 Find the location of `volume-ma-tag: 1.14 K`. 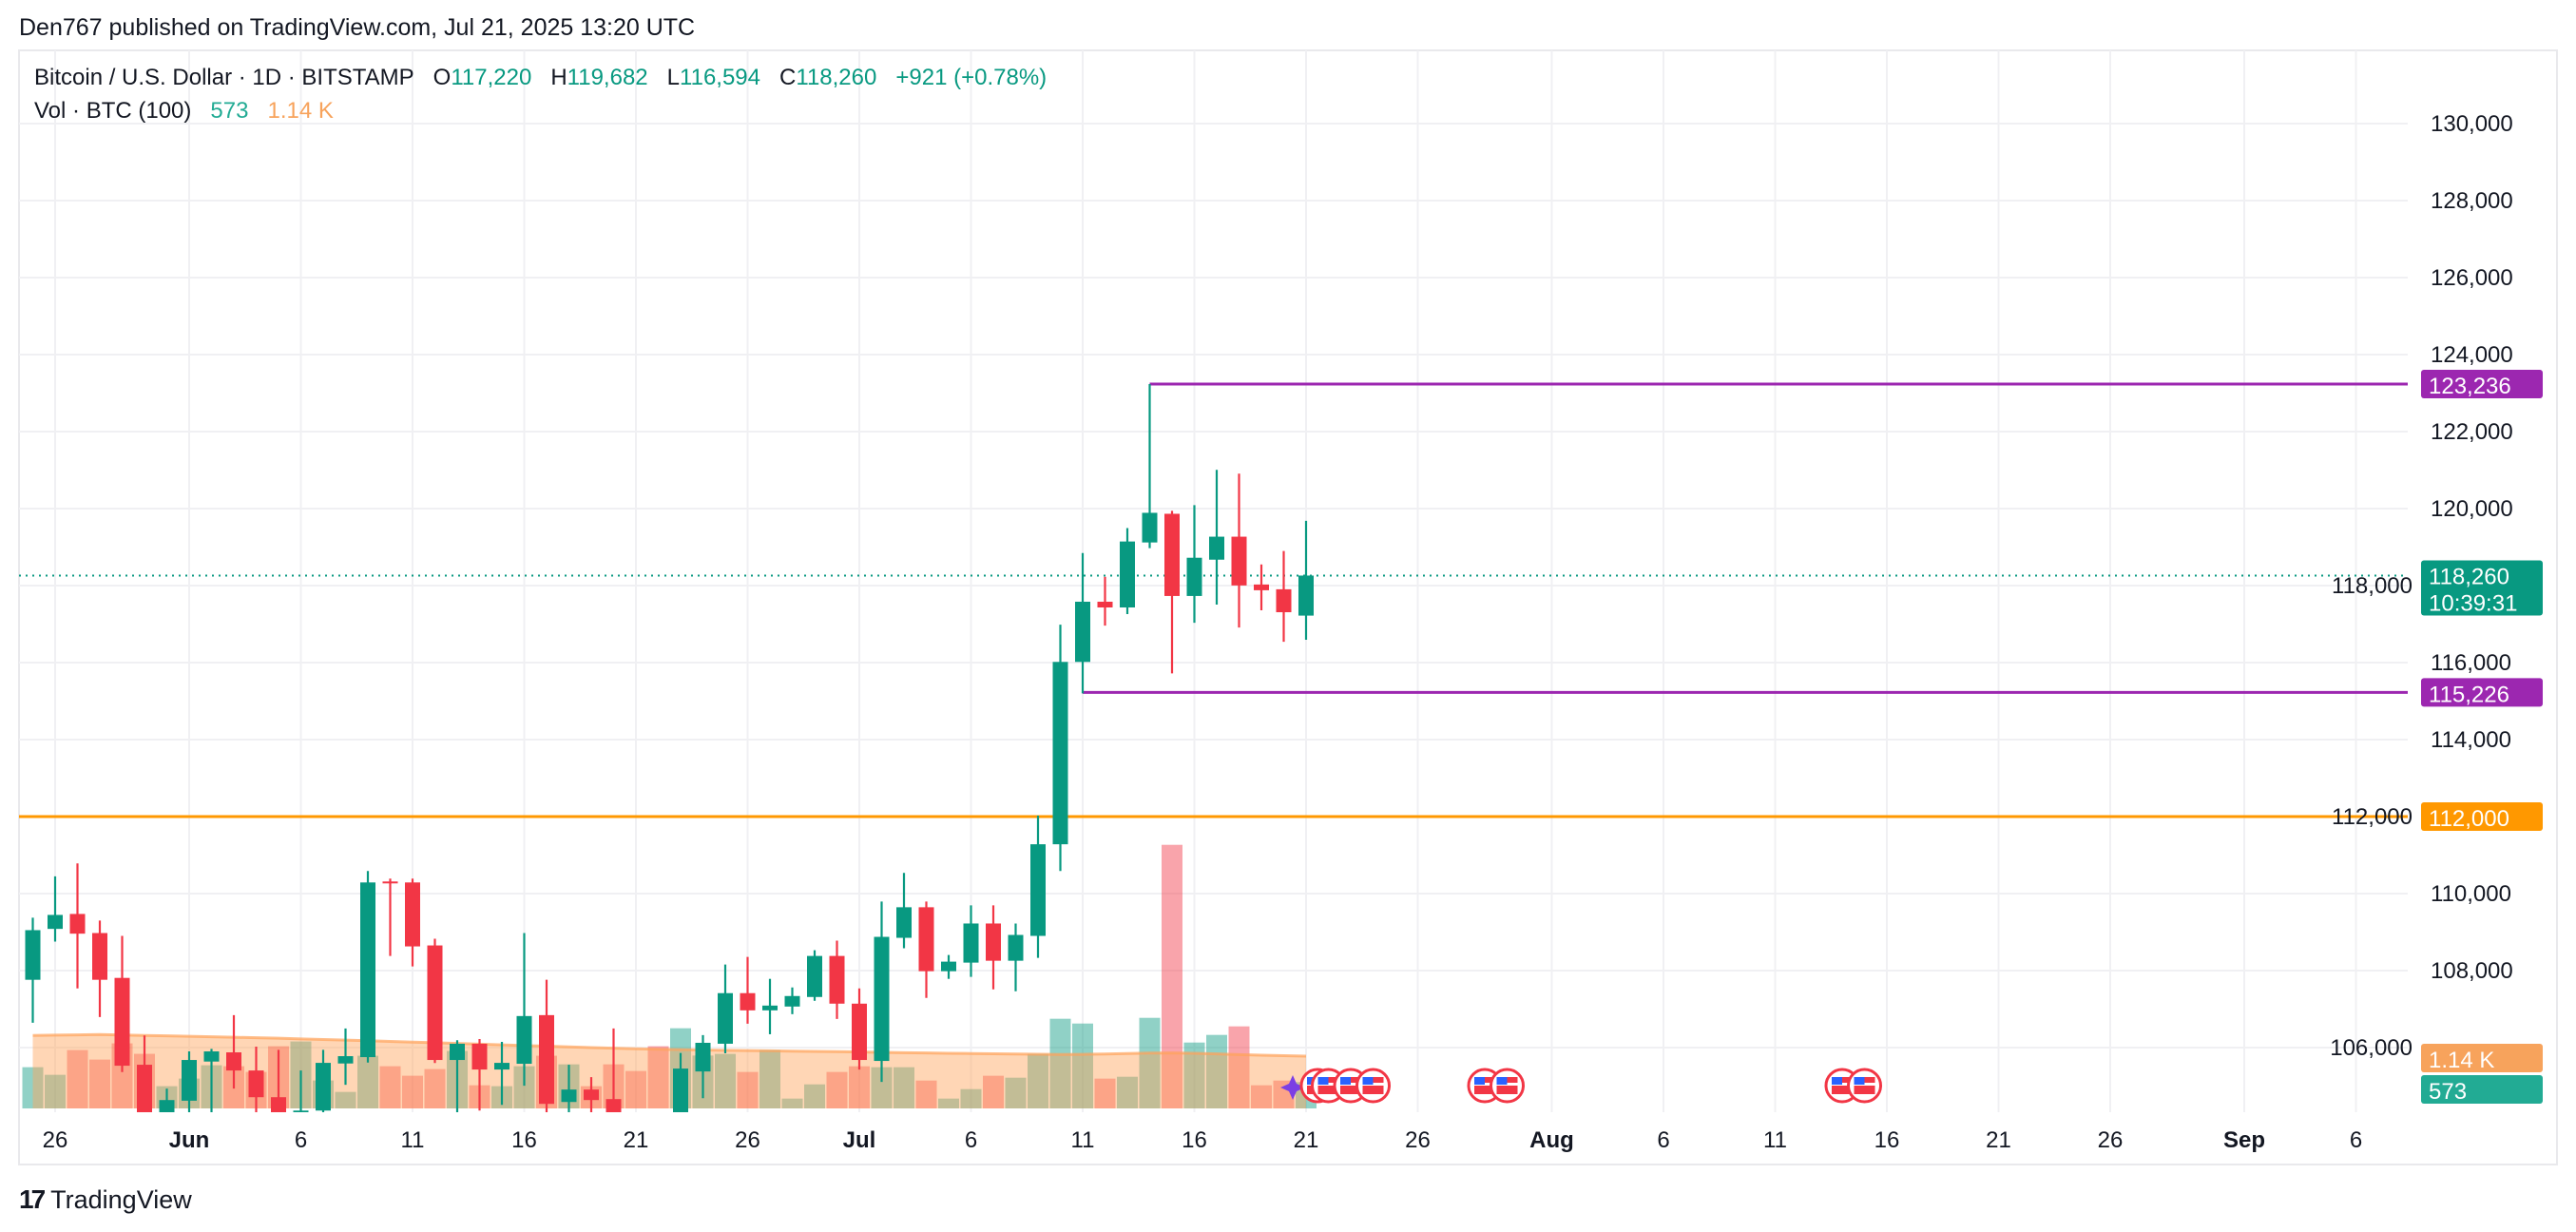

volume-ma-tag: 1.14 K is located at coordinates (2482, 1058).